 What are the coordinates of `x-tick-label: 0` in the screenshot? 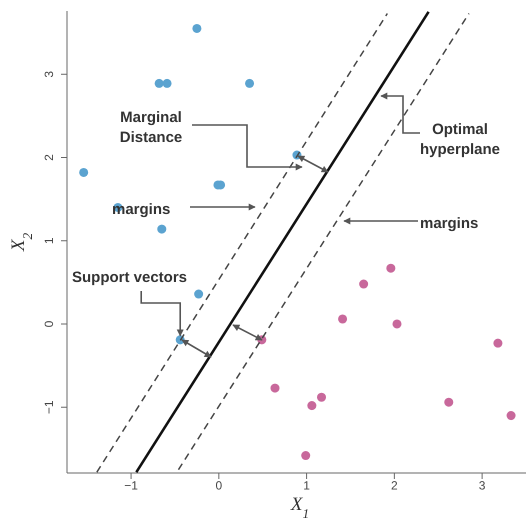 It's located at (218, 485).